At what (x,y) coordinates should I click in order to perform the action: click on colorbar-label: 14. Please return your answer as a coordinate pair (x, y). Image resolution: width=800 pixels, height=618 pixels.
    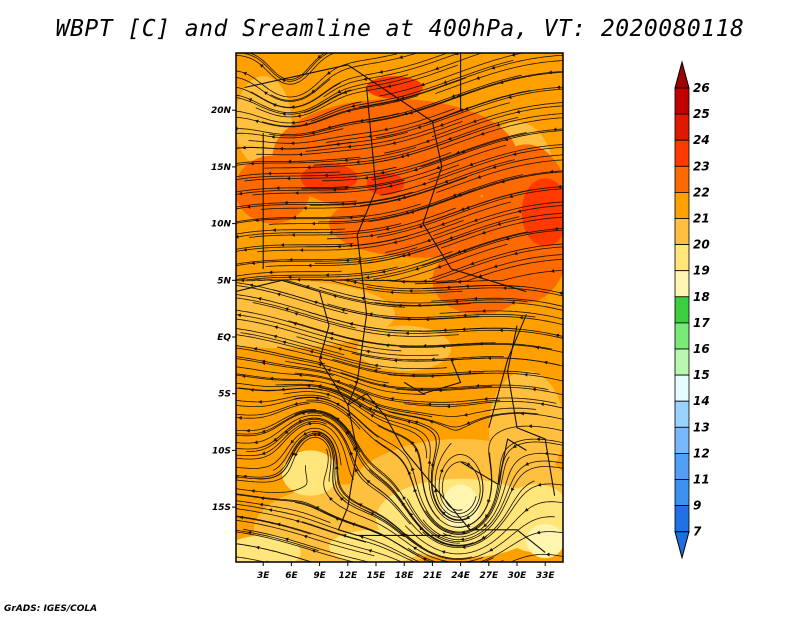
    Looking at the image, I should click on (701, 401).